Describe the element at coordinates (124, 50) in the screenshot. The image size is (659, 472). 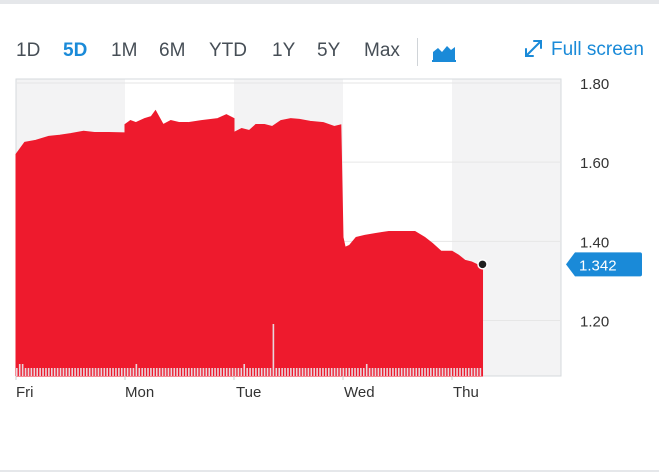
I see `range-button-1m: 1M` at that location.